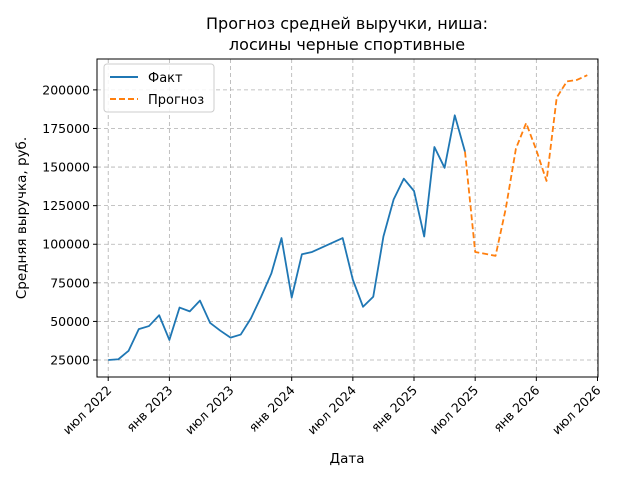 This screenshot has width=640, height=480. Describe the element at coordinates (66, 128) in the screenshot. I see `y-tick-label: 175000` at that location.